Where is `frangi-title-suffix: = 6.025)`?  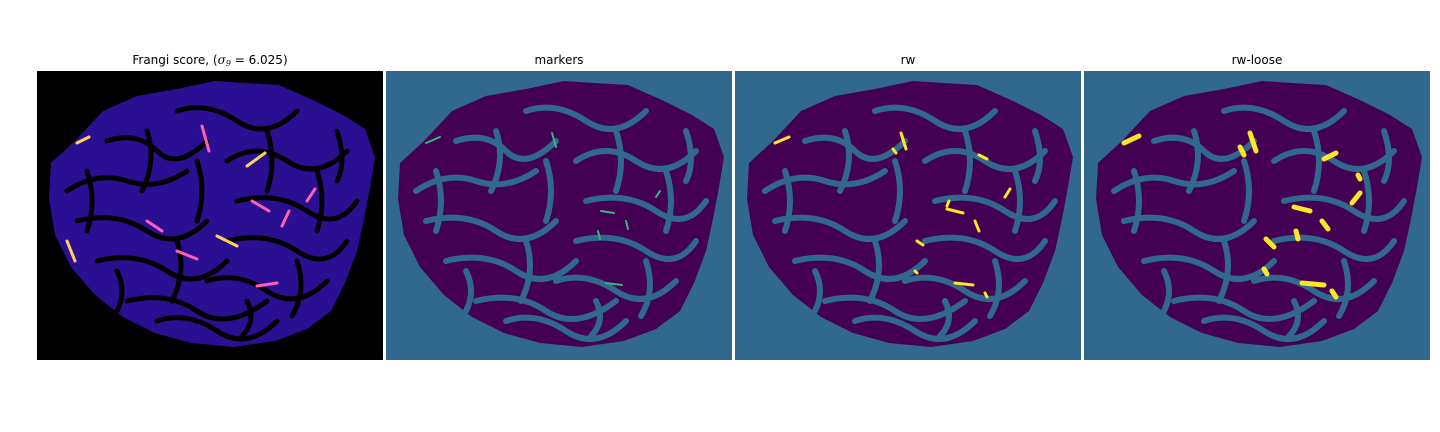 frangi-title-suffix: = 6.025) is located at coordinates (259, 60).